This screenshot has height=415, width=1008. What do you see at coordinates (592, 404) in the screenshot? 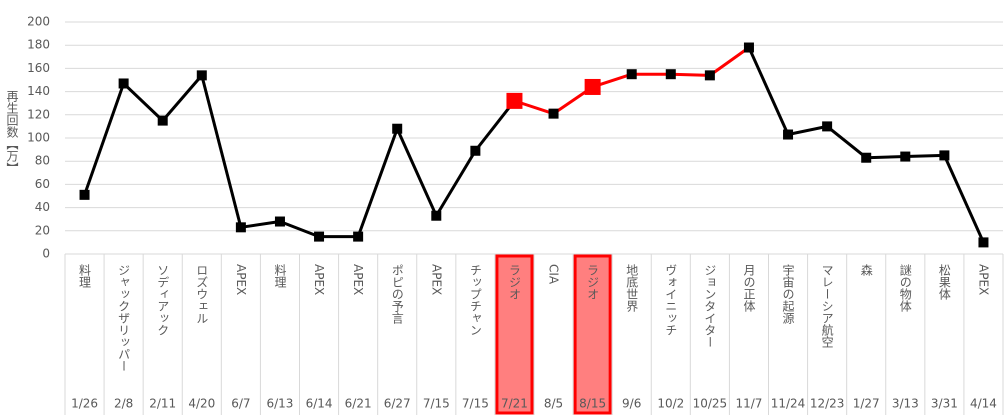
I see `date-label: 8/15` at bounding box center [592, 404].